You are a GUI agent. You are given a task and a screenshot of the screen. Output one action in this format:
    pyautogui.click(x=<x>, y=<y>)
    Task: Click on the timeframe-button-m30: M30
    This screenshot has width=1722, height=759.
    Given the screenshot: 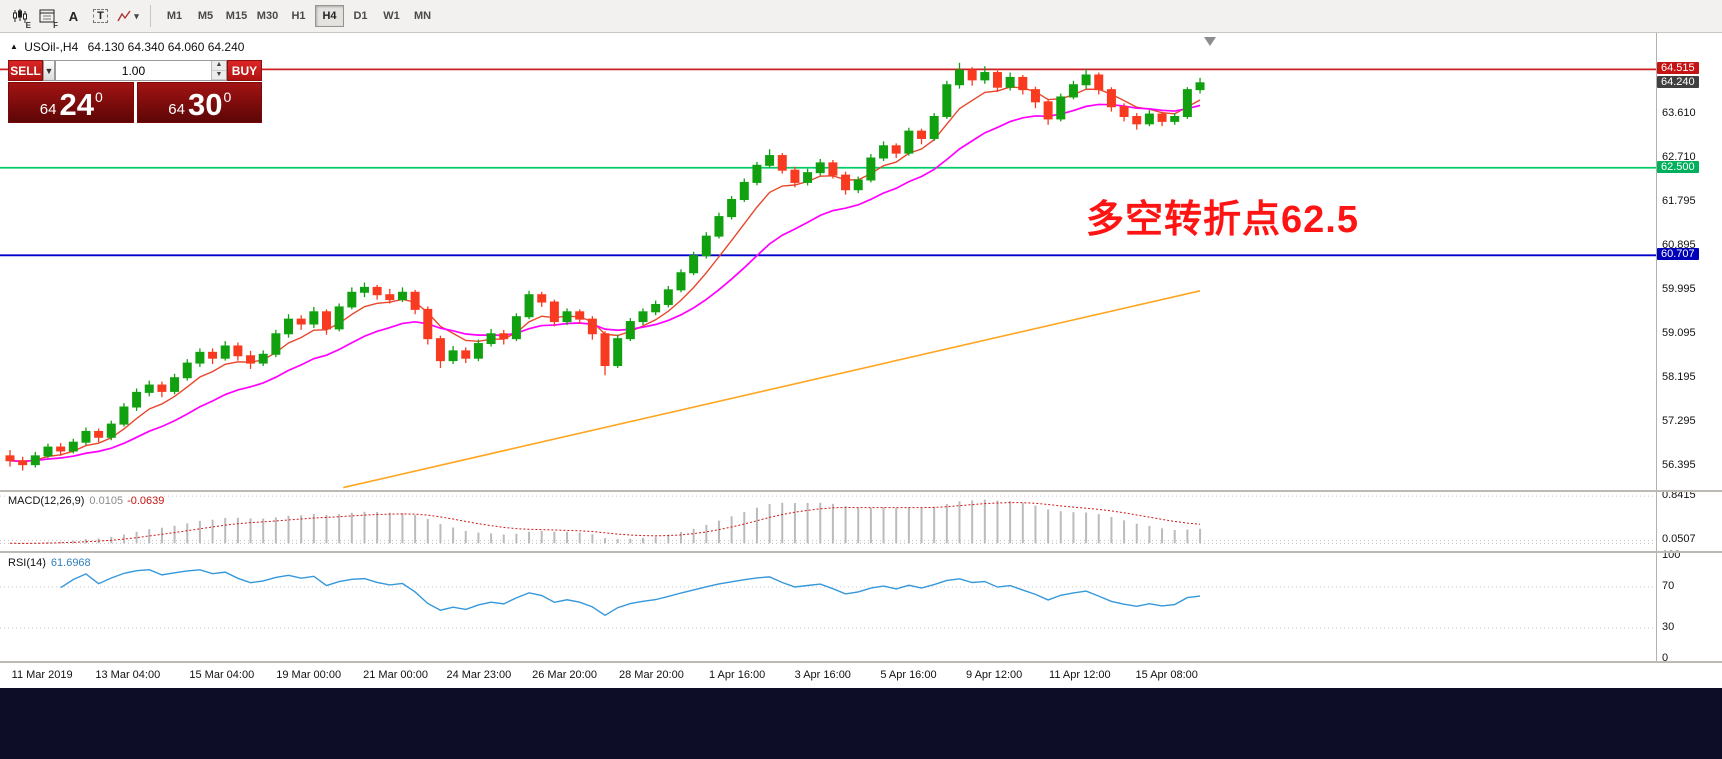 What is the action you would take?
    pyautogui.click(x=267, y=16)
    